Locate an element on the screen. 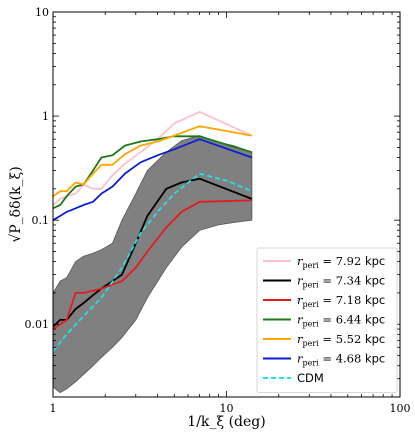 The width and height of the screenshot is (415, 436). x-axis-label: 1/k_ξ (deg) is located at coordinates (226, 422).